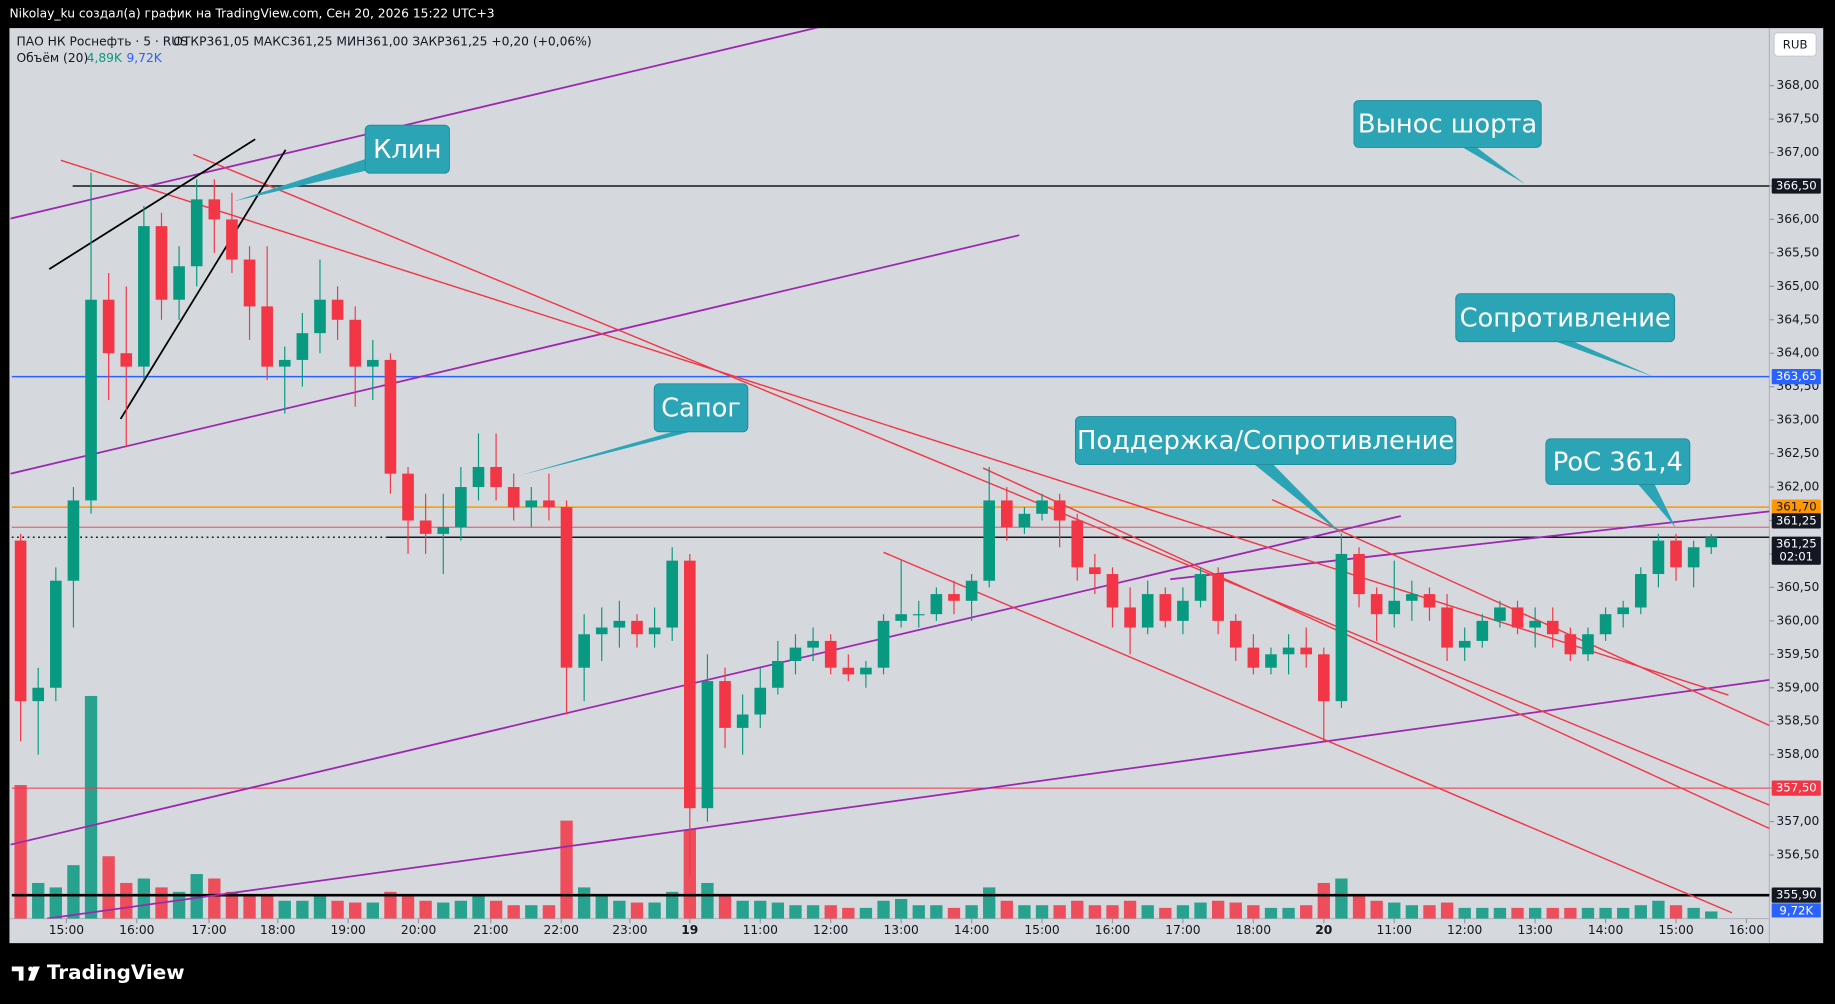 This screenshot has height=1004, width=1835. Describe the element at coordinates (1605, 930) in the screenshot. I see `x-tick-label: 14:00` at that location.